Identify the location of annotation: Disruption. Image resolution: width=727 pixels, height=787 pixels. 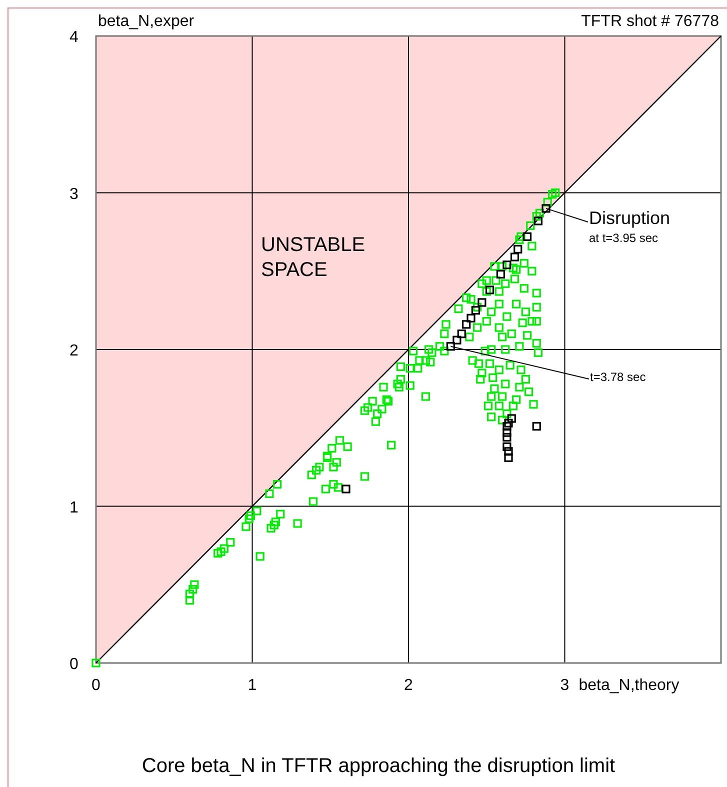
(629, 218).